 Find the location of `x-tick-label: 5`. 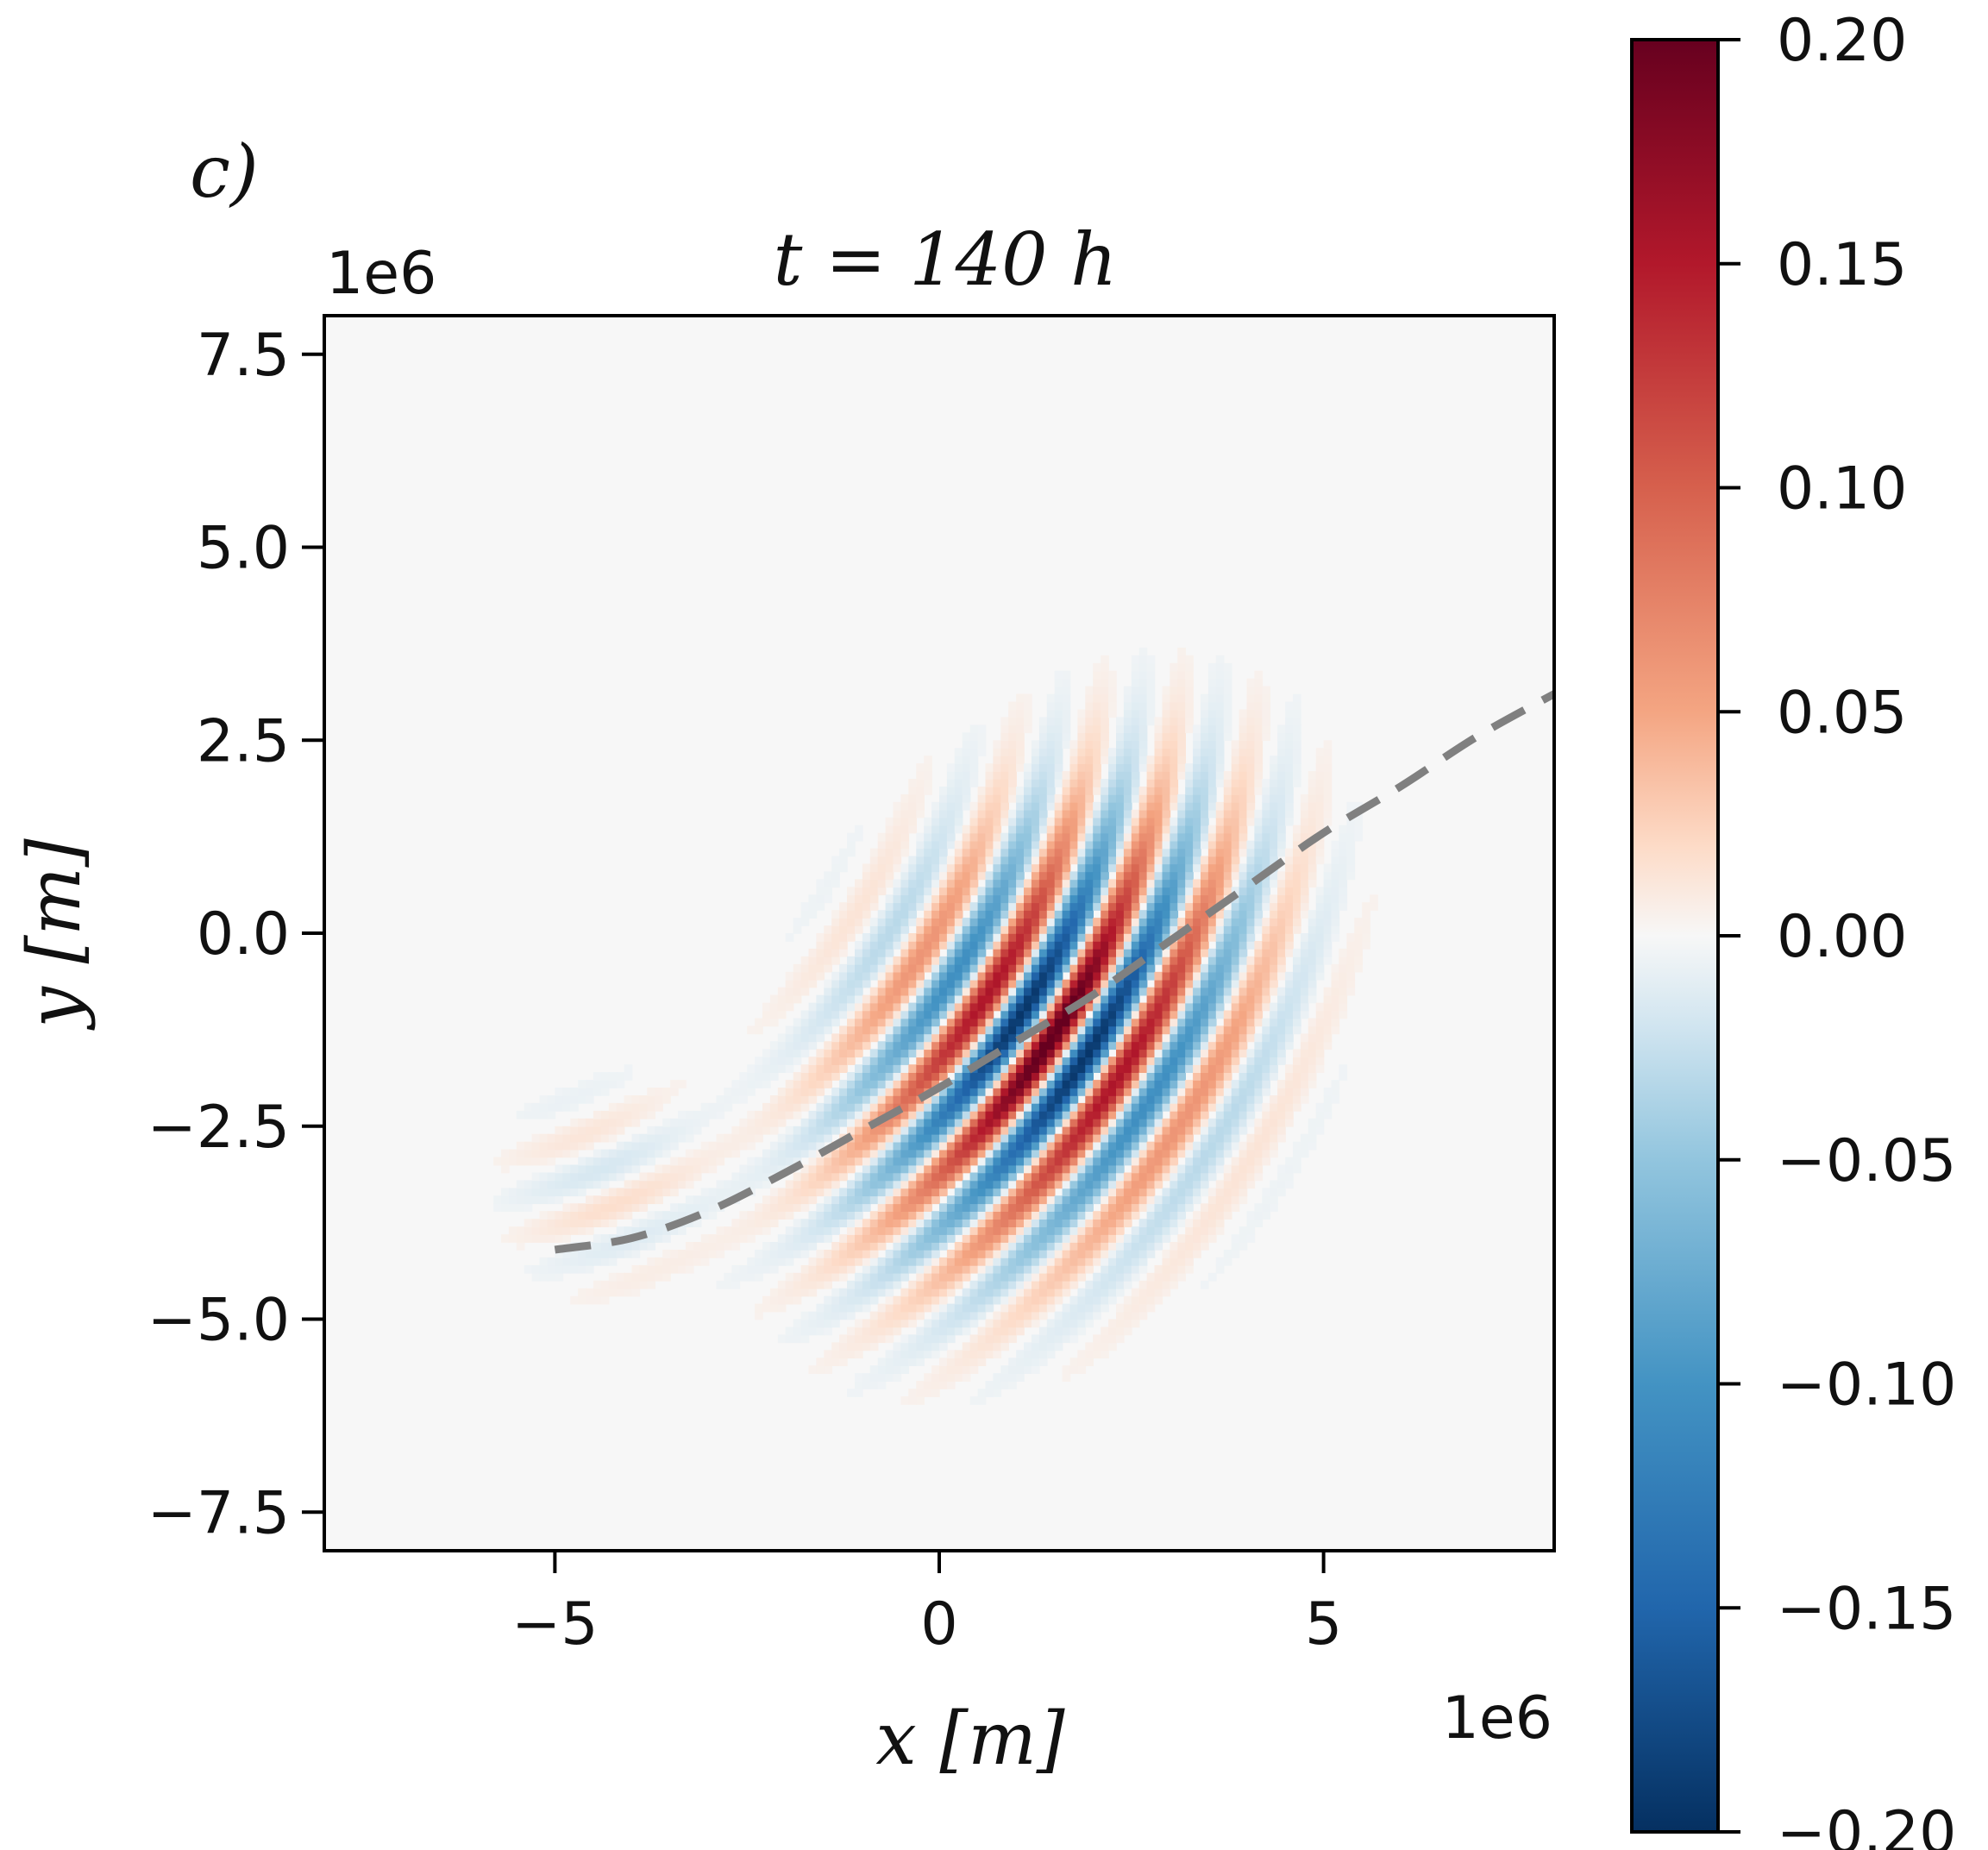

x-tick-label: 5 is located at coordinates (1323, 1624).